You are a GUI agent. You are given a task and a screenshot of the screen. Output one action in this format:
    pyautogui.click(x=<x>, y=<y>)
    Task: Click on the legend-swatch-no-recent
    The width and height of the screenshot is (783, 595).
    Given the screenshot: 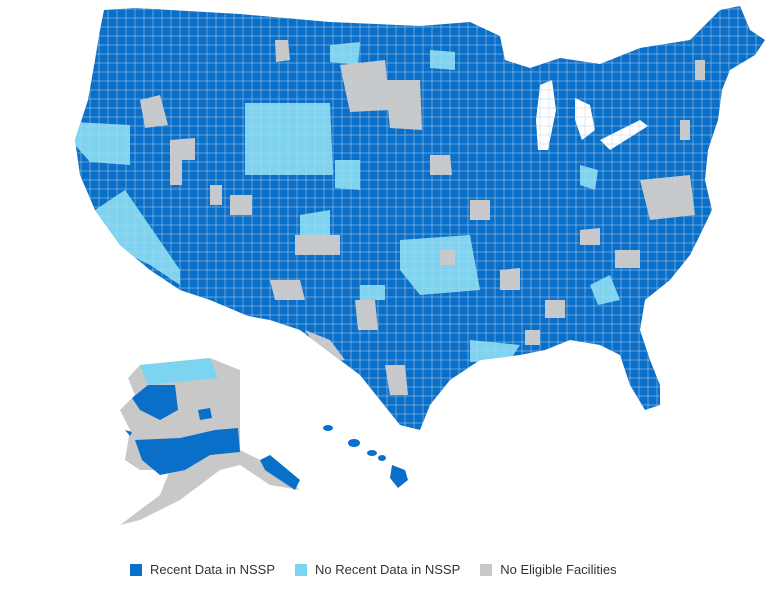 What is the action you would take?
    pyautogui.click(x=301, y=569)
    